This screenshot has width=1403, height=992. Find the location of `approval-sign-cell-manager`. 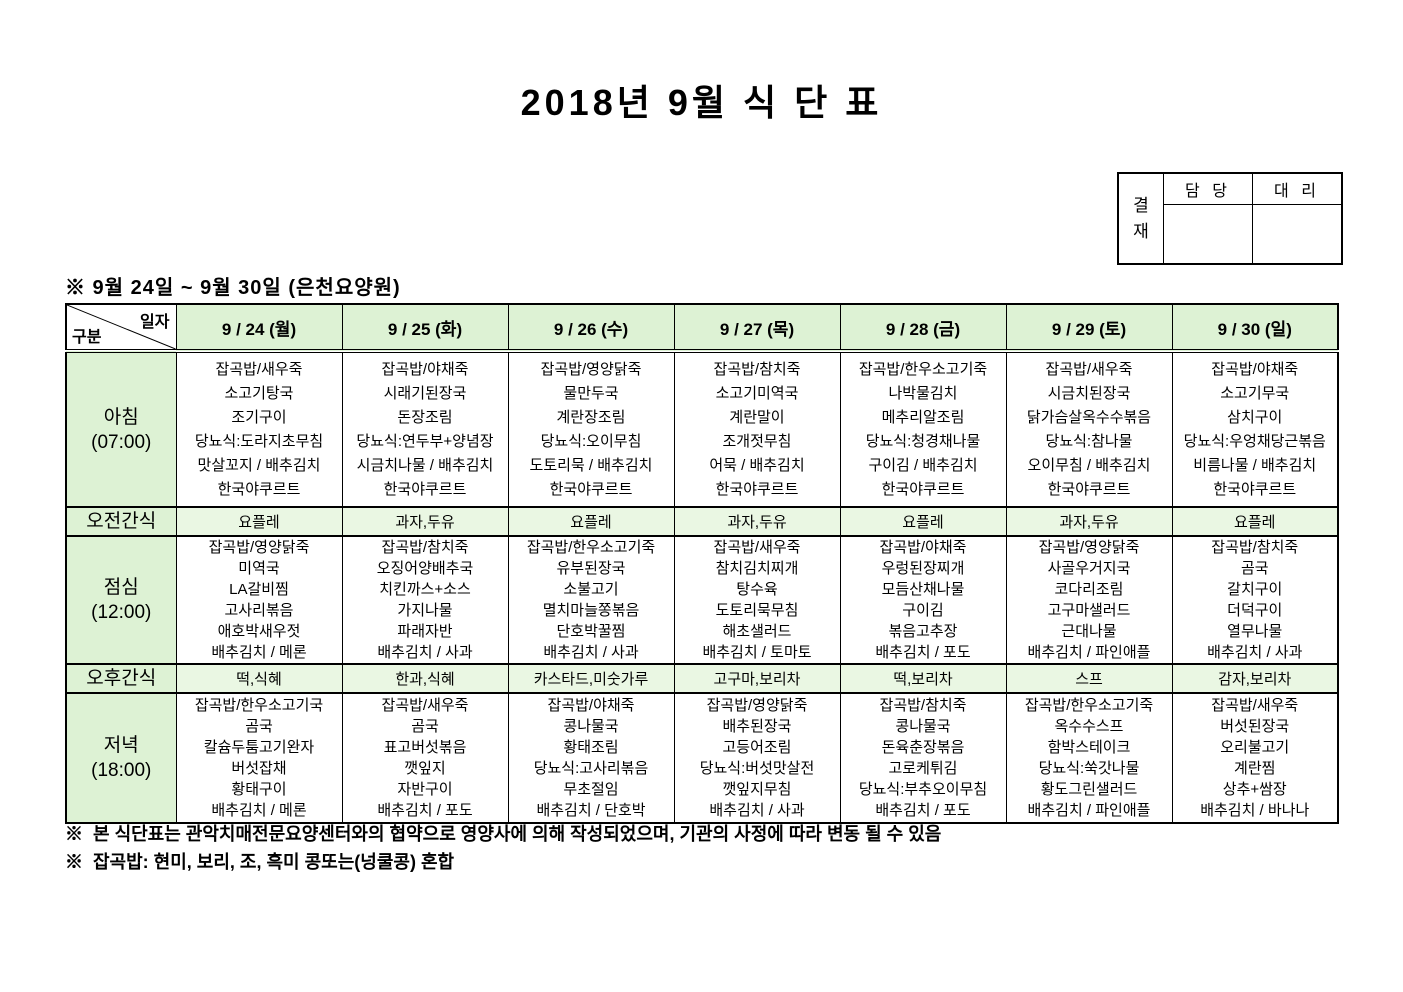

approval-sign-cell-manager is located at coordinates (1208, 234).